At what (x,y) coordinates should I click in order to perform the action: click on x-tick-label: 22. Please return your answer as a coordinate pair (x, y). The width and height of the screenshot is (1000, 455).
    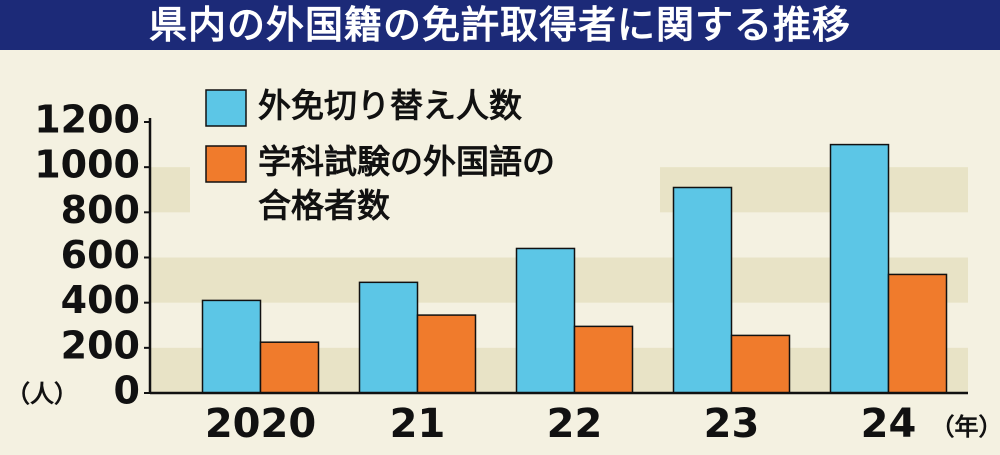
    Looking at the image, I should click on (575, 424).